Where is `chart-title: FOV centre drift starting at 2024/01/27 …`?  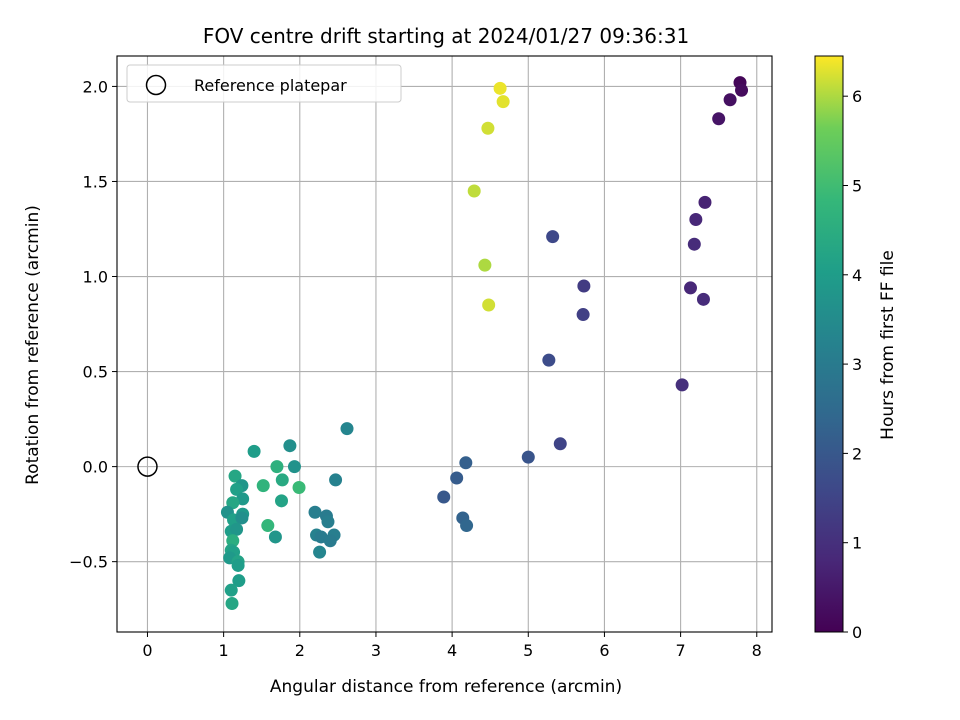 chart-title: FOV centre drift starting at 2024/01/27 … is located at coordinates (446, 36).